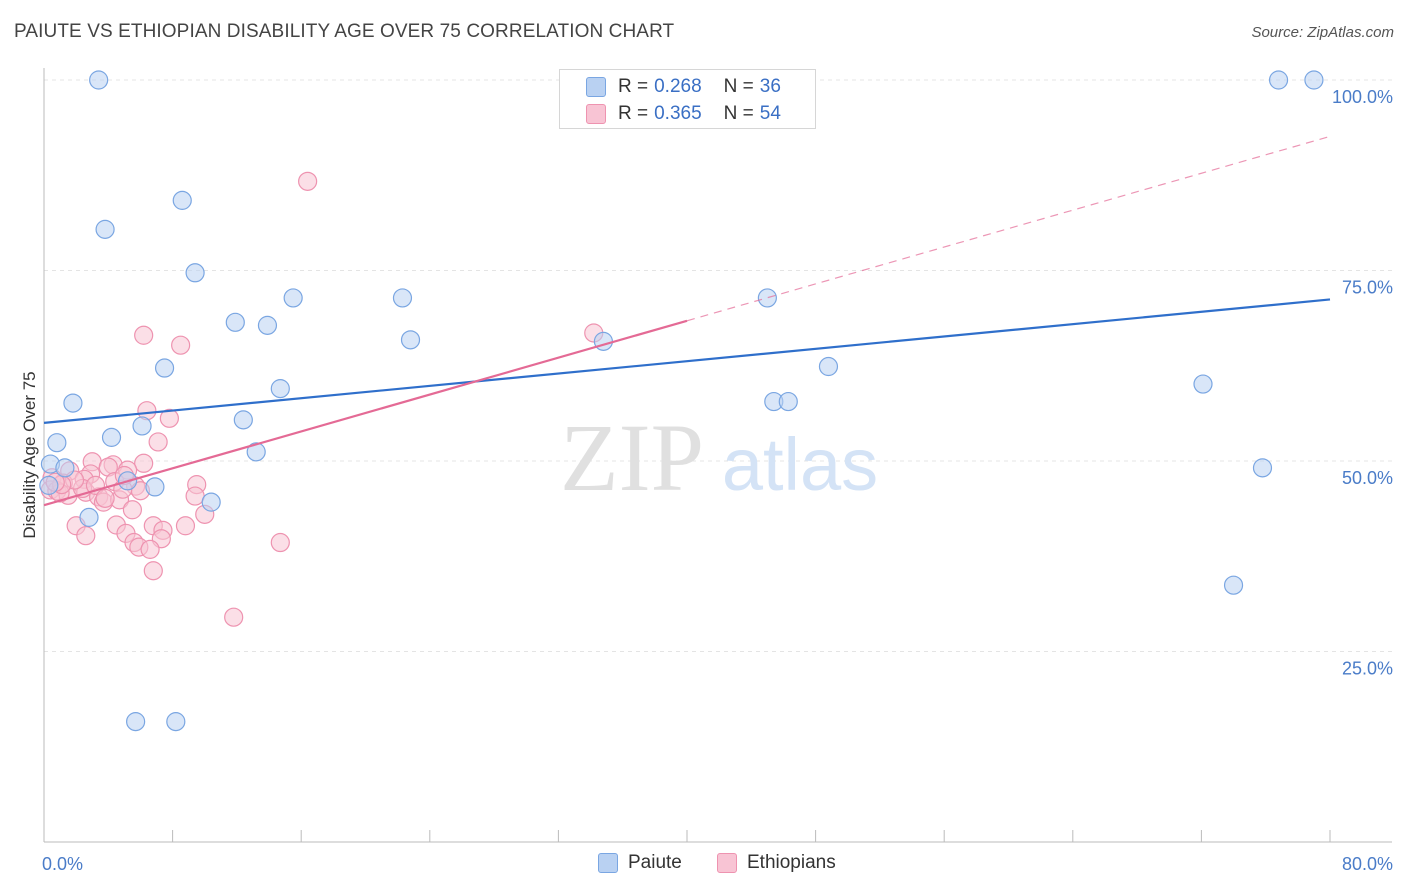 This screenshot has width=1406, height=892. What do you see at coordinates (62, 864) in the screenshot?
I see `x-tick-label-0: 0.0%` at bounding box center [62, 864].